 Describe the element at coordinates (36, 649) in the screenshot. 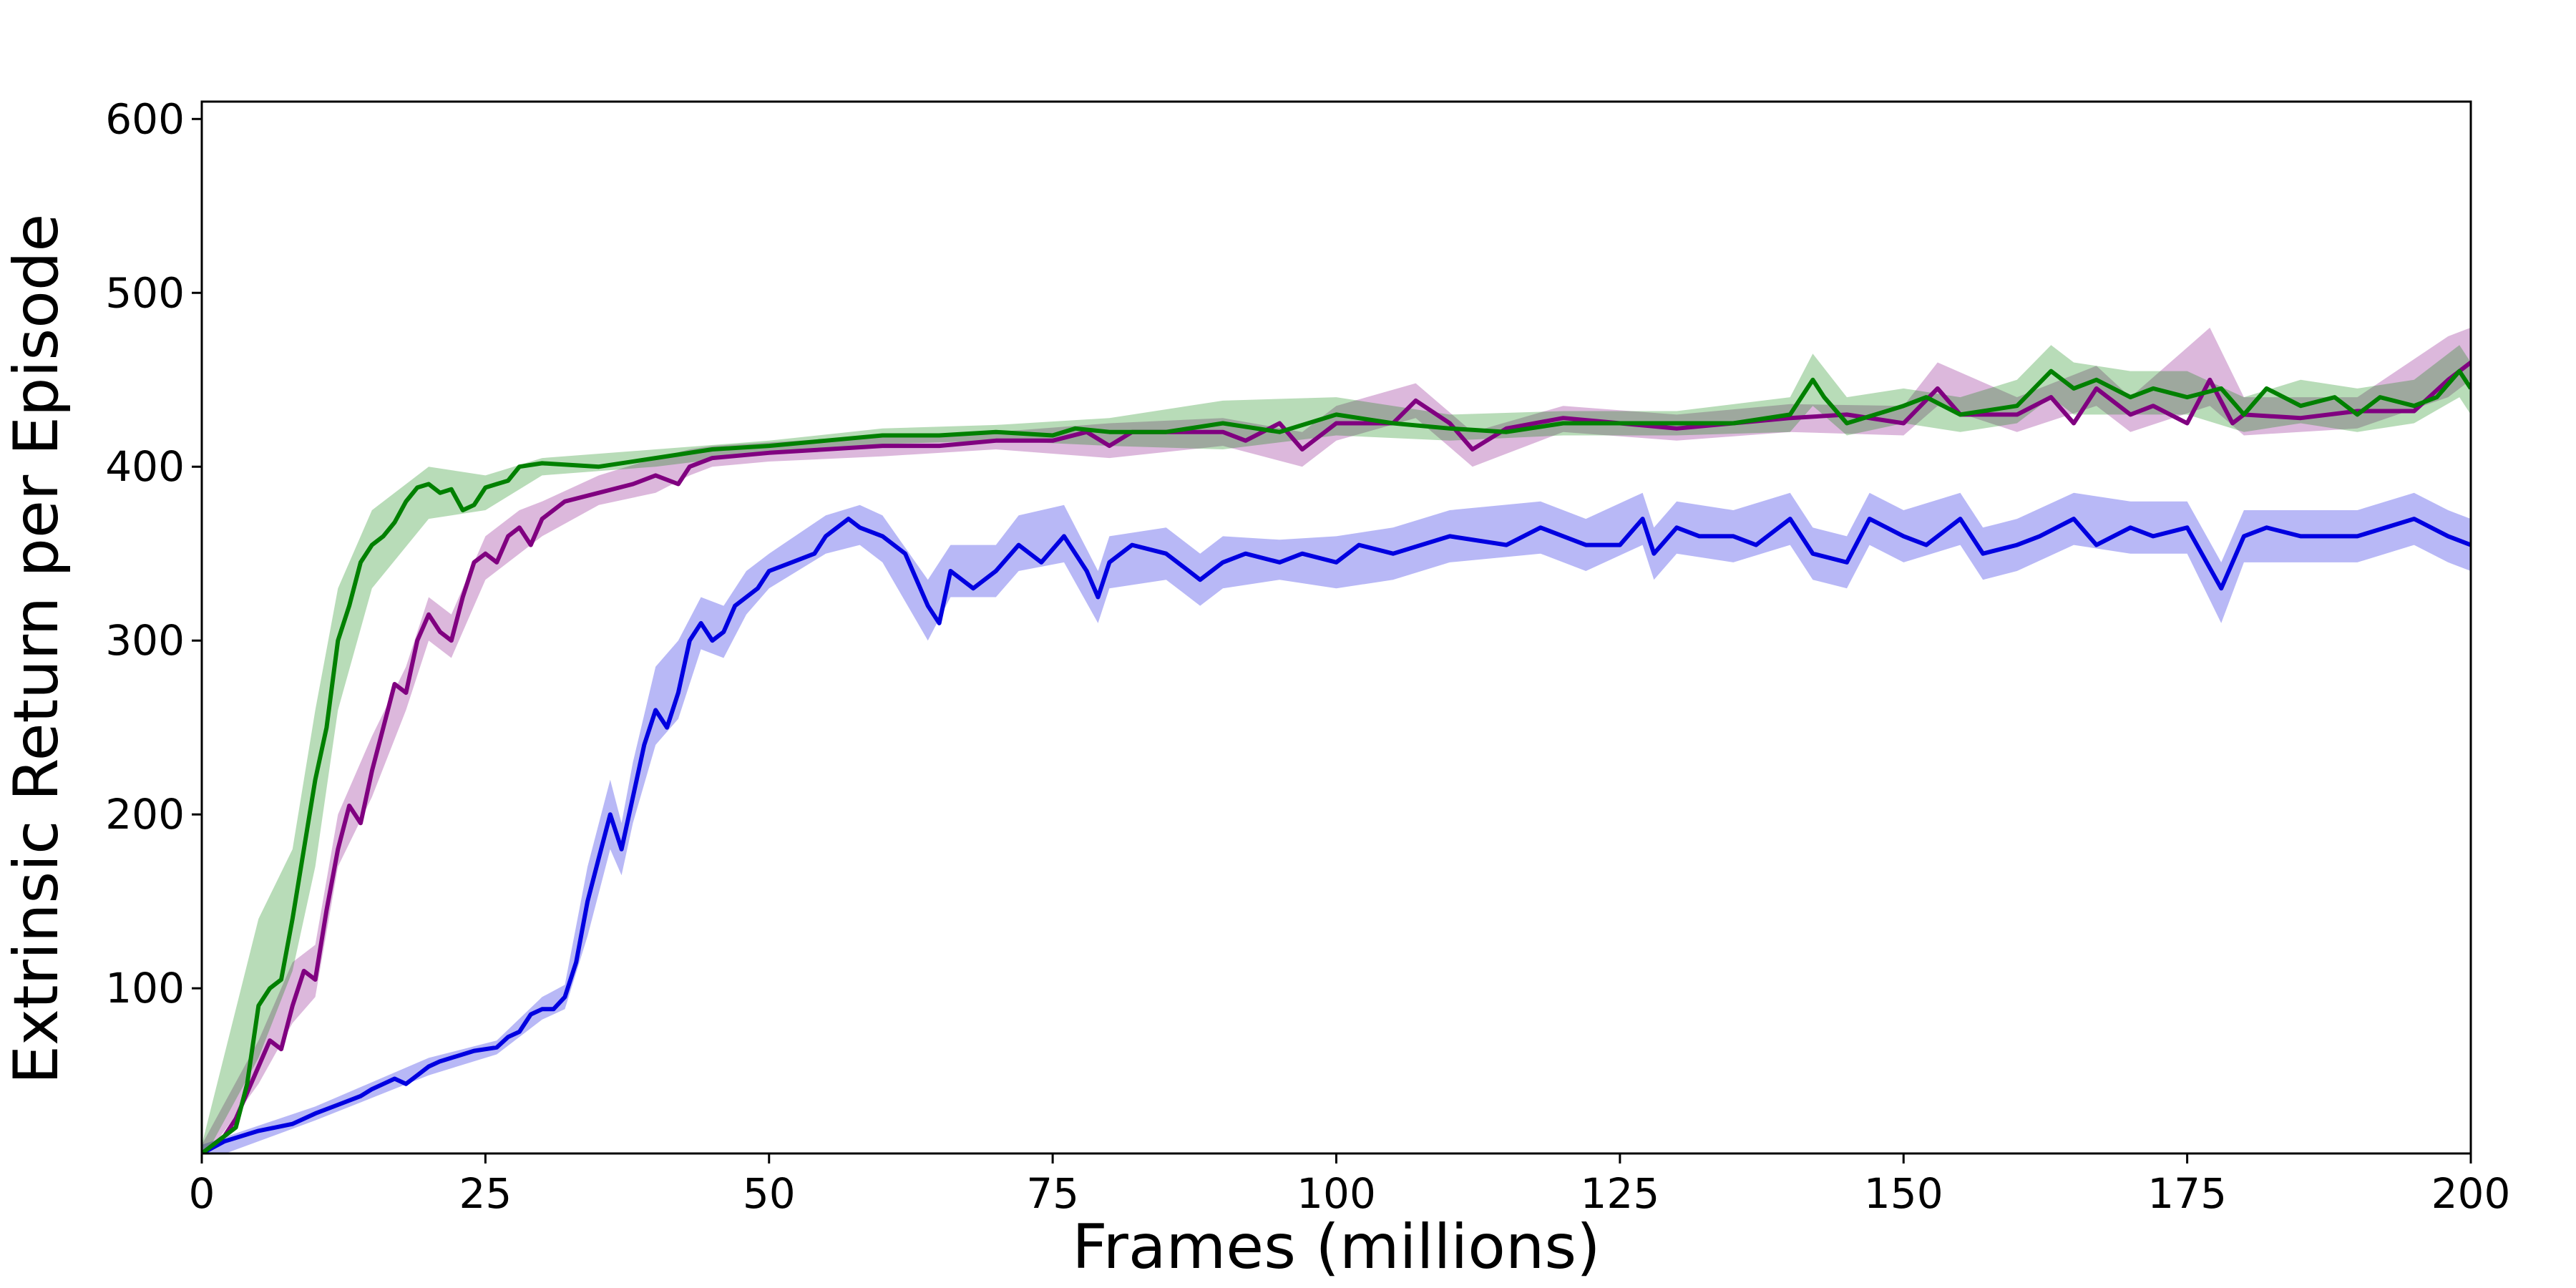

I see `y-axis-label: Extrinsic Return per Episode` at that location.